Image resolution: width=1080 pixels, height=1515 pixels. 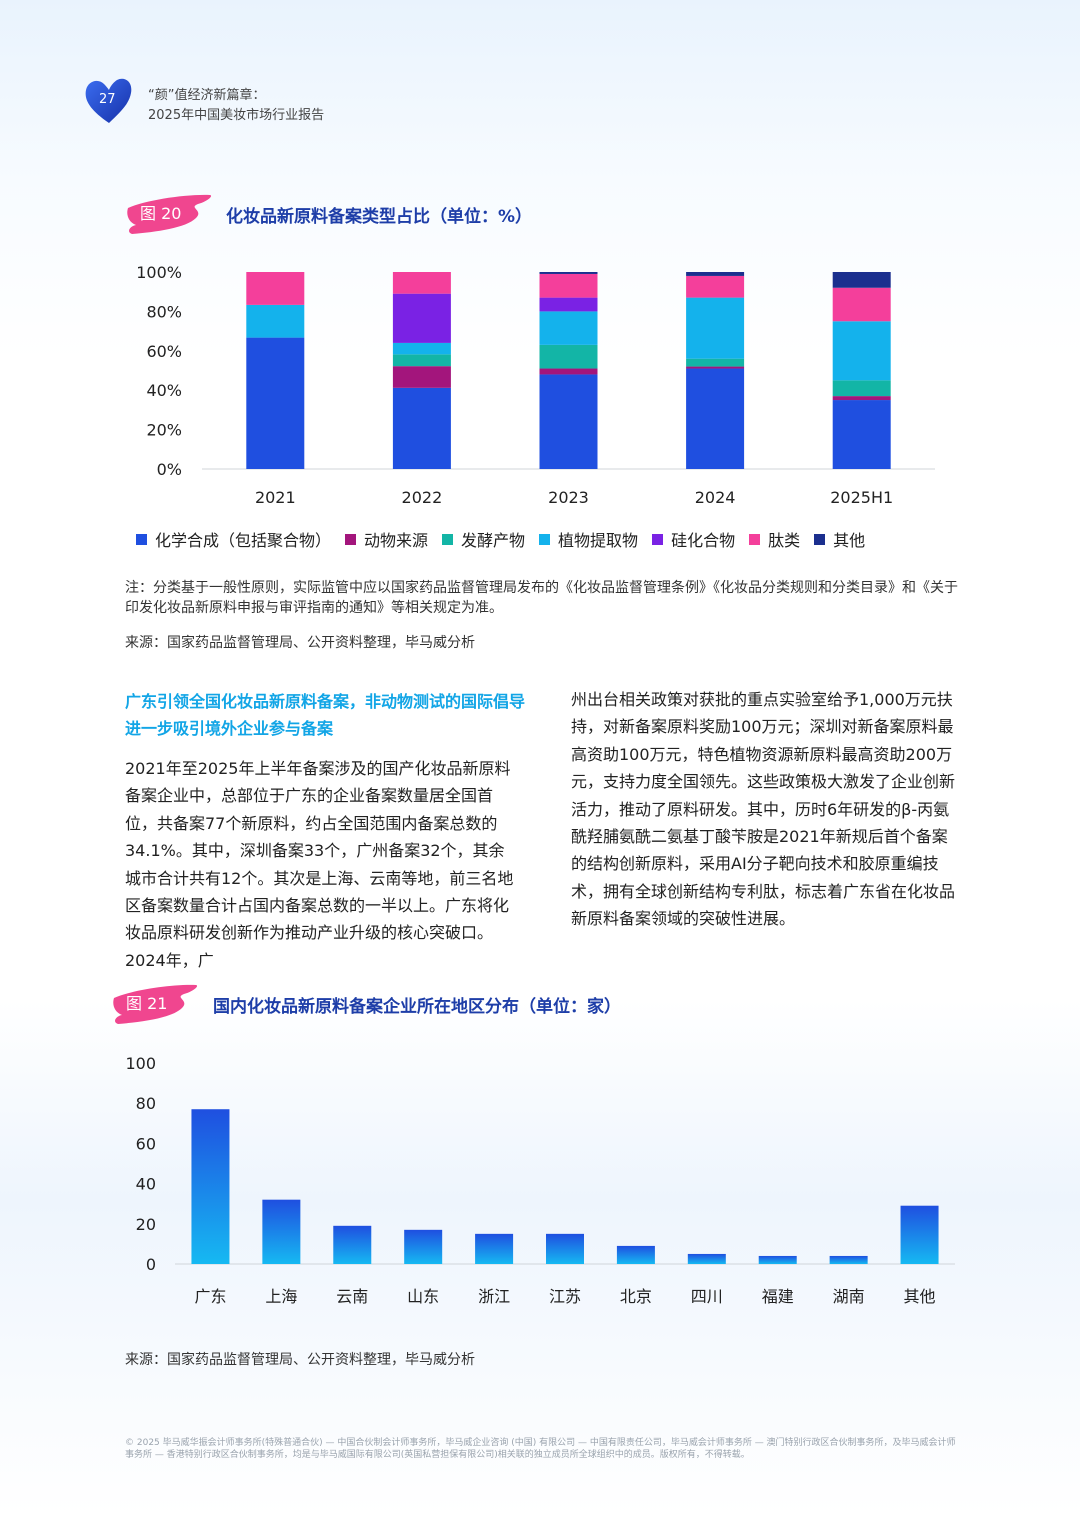 I want to click on y-tick-label: 100, so click(x=140, y=1063).